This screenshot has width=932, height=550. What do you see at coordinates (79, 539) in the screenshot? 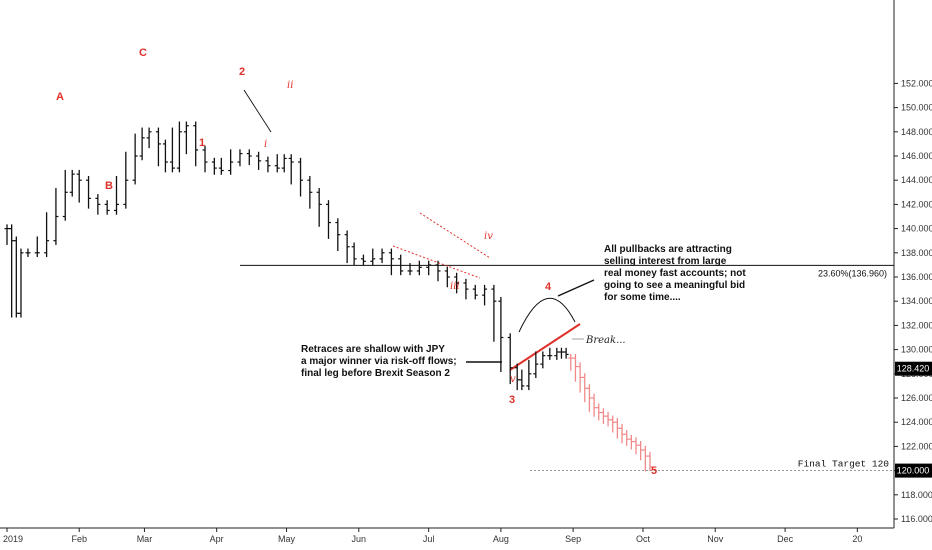
I see `x-tick-label: Feb` at bounding box center [79, 539].